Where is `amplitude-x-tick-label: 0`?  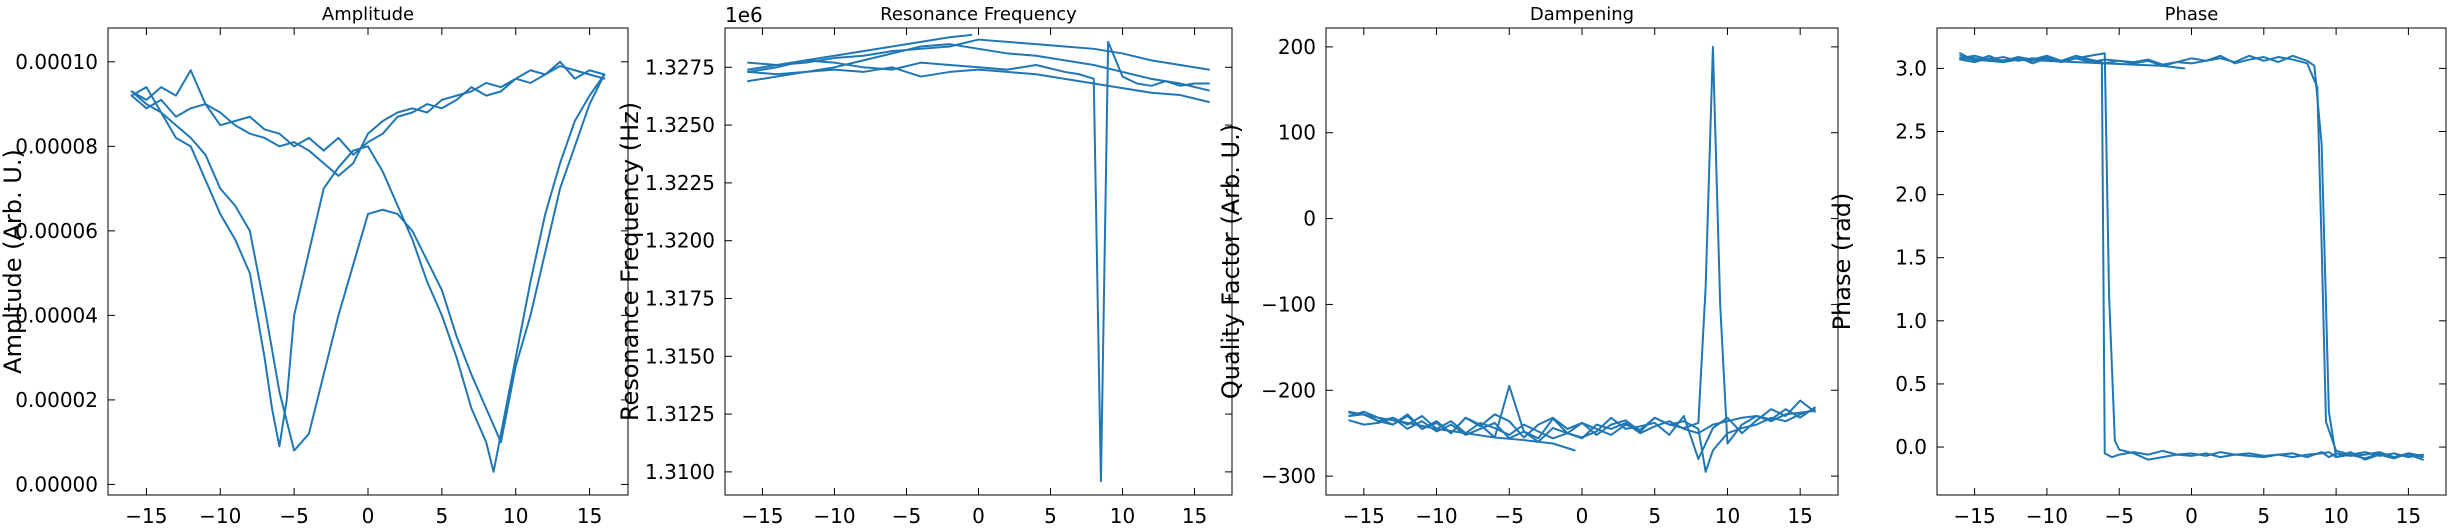
amplitude-x-tick-label: 0 is located at coordinates (368, 516).